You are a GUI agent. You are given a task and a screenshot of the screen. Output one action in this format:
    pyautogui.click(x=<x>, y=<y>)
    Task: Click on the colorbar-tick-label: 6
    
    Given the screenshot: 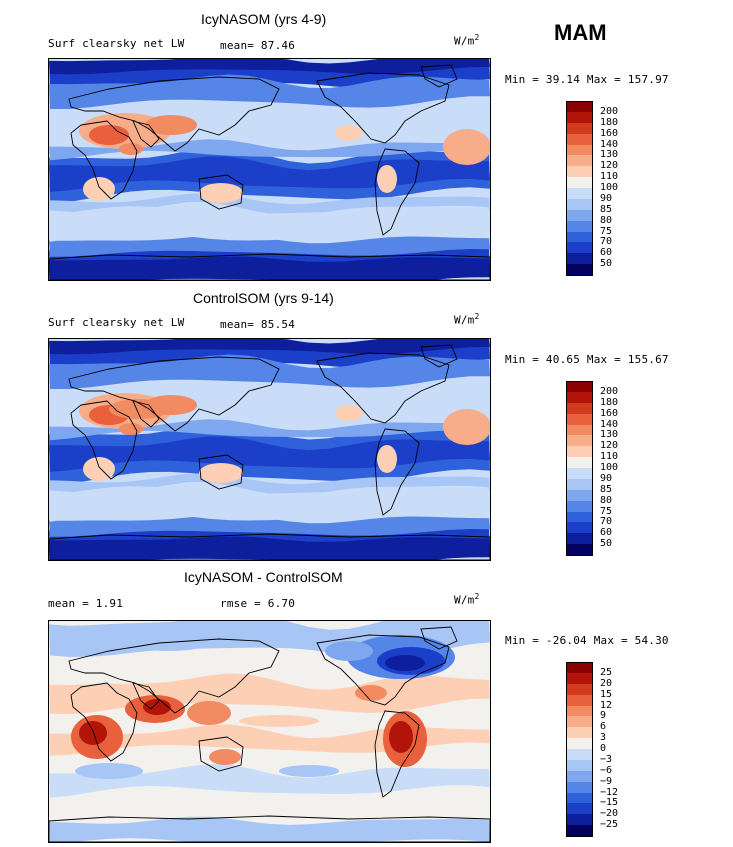 What is the action you would take?
    pyautogui.click(x=603, y=727)
    